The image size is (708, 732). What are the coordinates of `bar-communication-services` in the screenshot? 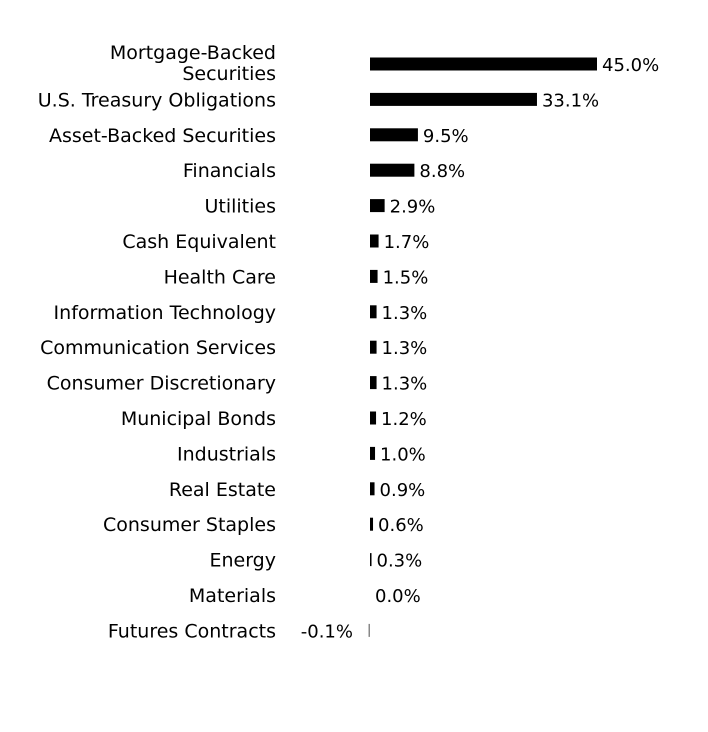 It's located at (373, 347).